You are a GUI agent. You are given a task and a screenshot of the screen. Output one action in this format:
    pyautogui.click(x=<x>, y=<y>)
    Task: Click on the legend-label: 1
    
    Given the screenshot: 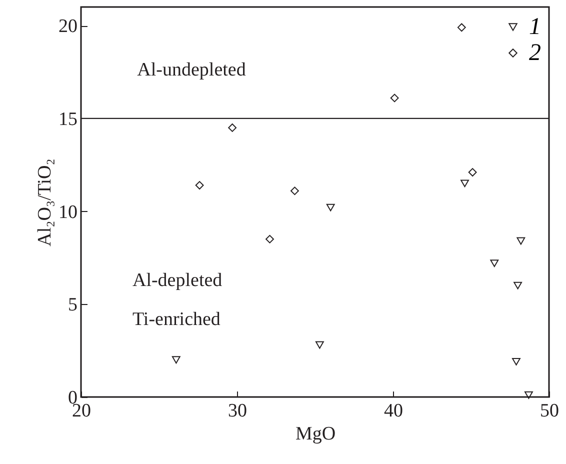 What is the action you would take?
    pyautogui.click(x=535, y=27)
    